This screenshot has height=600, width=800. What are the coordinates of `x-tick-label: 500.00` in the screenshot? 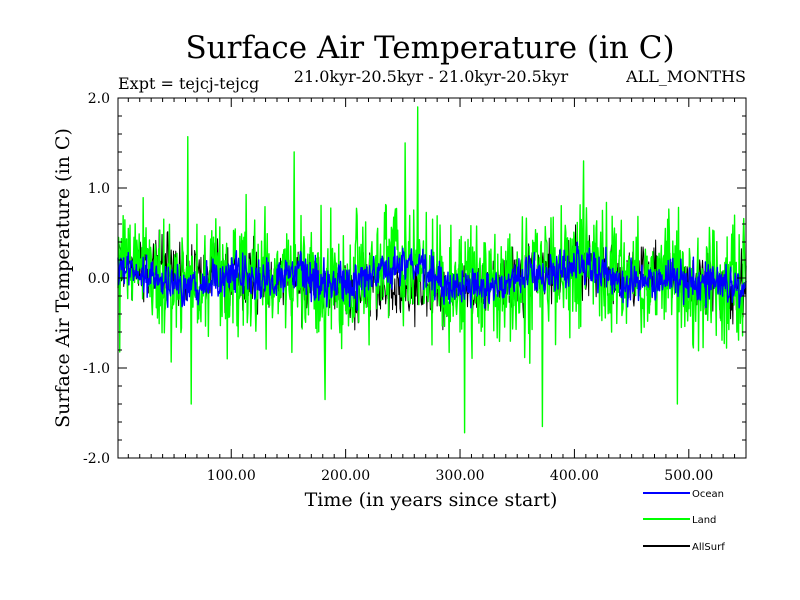 It's located at (688, 476).